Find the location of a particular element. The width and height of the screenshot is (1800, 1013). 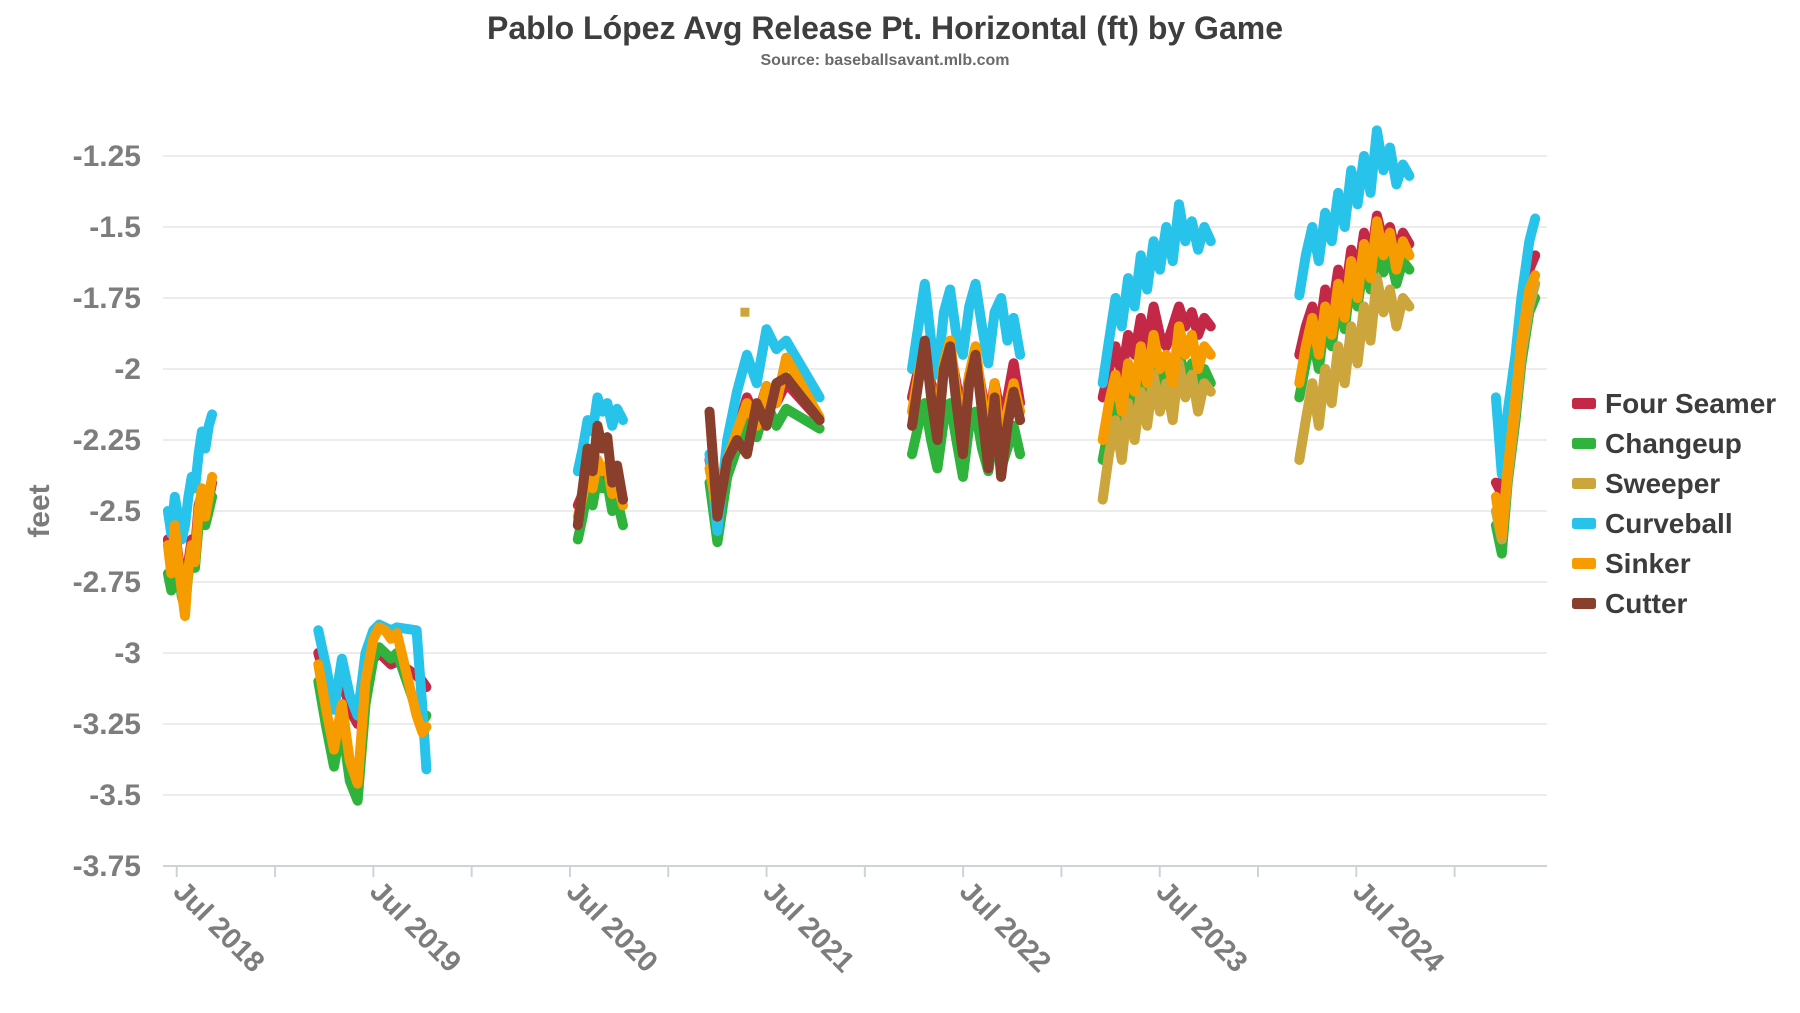

legend-item-cutter: Cutter is located at coordinates (1674, 603).